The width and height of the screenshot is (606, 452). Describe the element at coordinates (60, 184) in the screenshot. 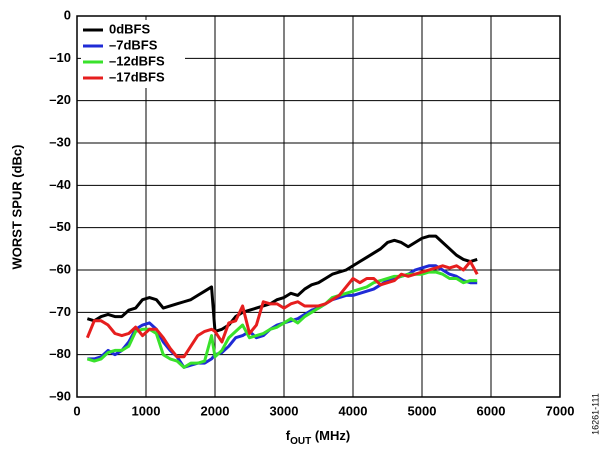

I see `y-tick-label: –40` at that location.